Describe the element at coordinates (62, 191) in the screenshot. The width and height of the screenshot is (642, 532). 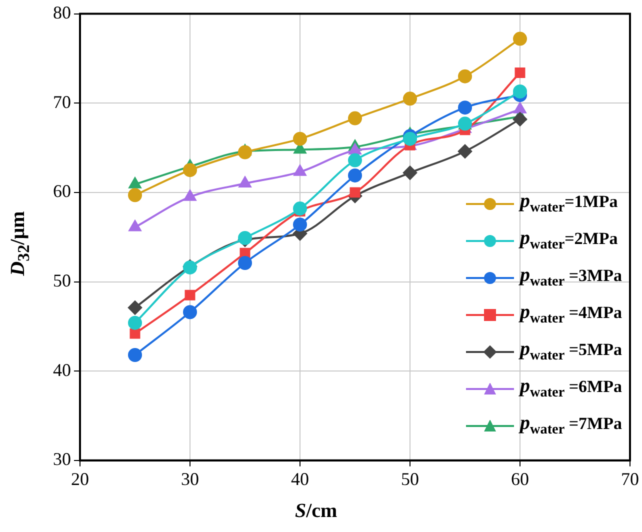
I see `y-tick-label: 60` at that location.